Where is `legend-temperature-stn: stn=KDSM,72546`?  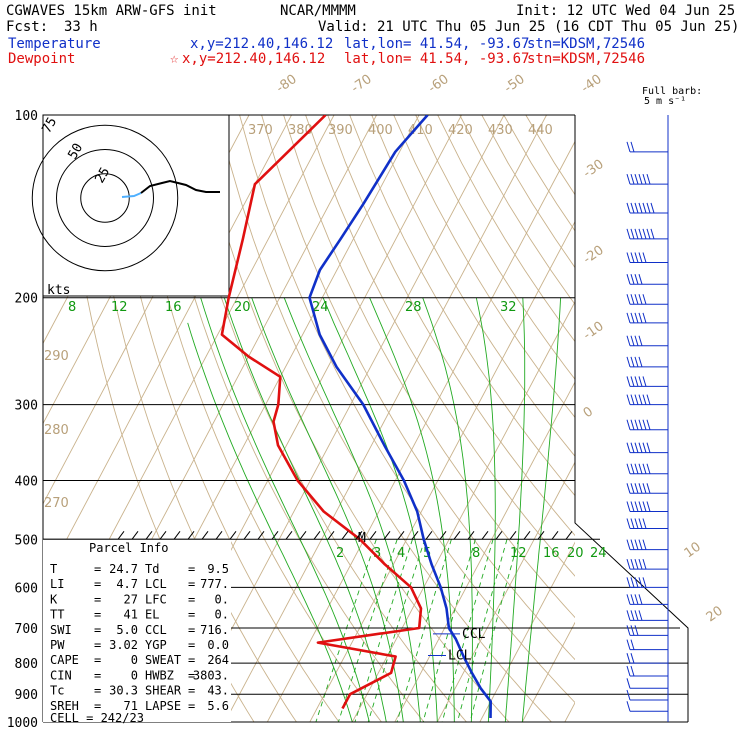
legend-temperature-stn: stn=KDSM,72546 is located at coordinates (586, 44).